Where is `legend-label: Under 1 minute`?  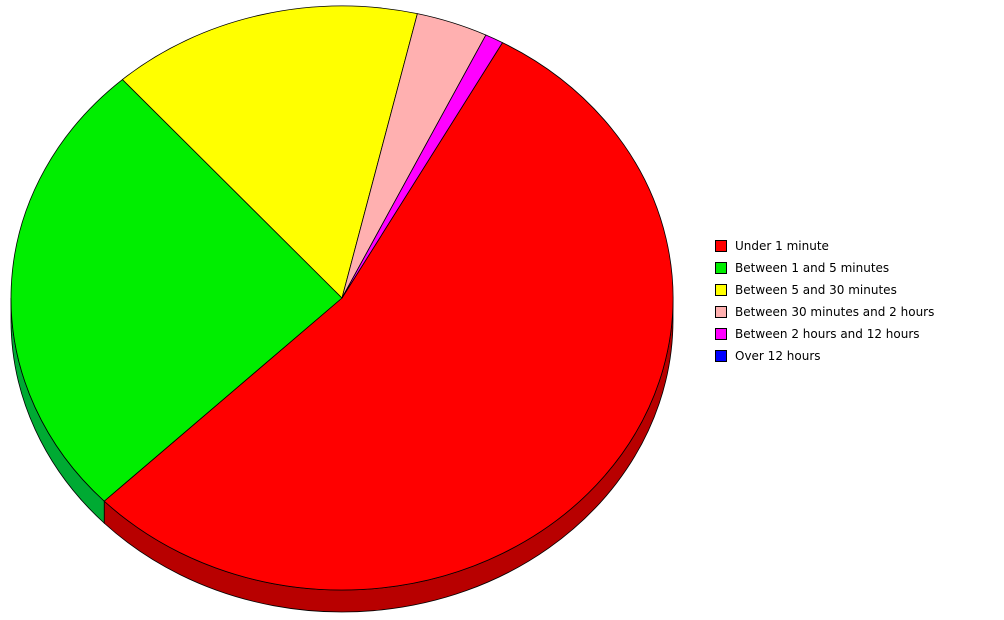 legend-label: Under 1 minute is located at coordinates (782, 246).